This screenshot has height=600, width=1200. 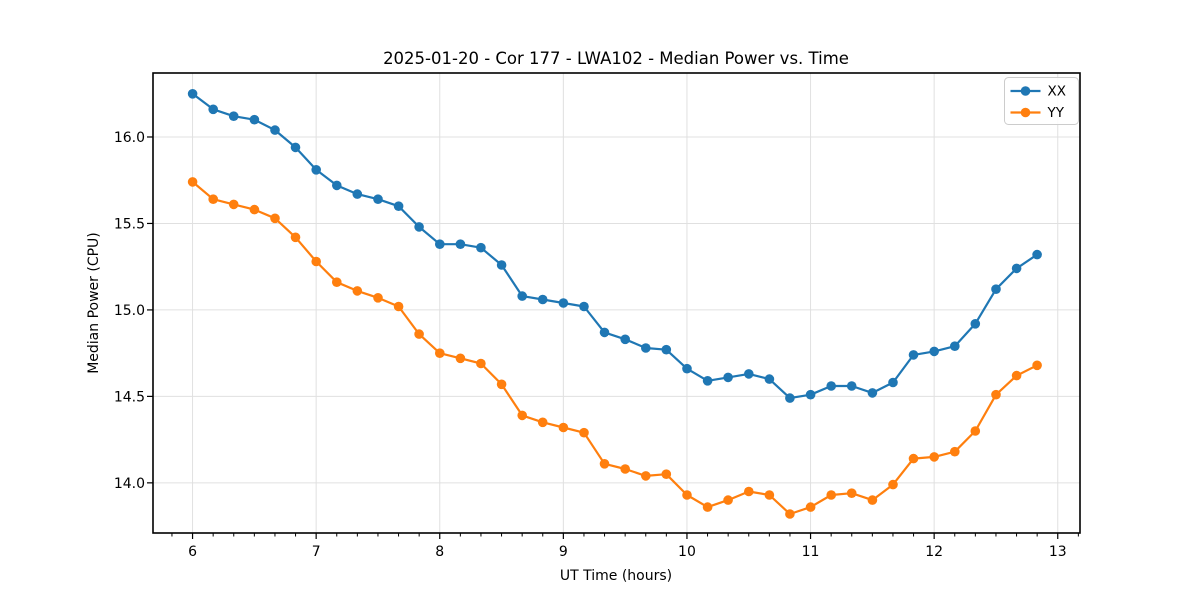 I want to click on y-tick-label: 14.5, so click(x=129, y=397).